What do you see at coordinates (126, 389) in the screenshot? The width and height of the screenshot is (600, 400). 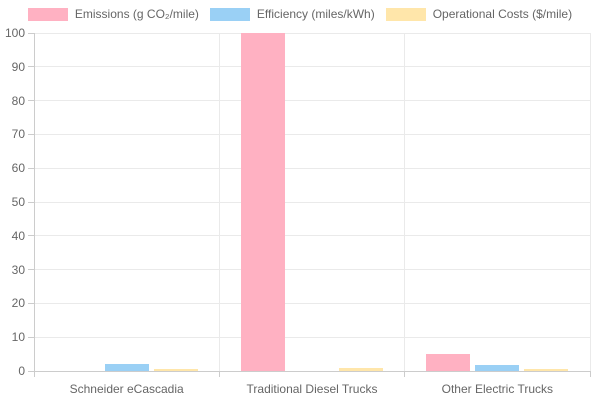 I see `x-axis-label-schneider-ecascadia: Schneider eCascadia` at bounding box center [126, 389].